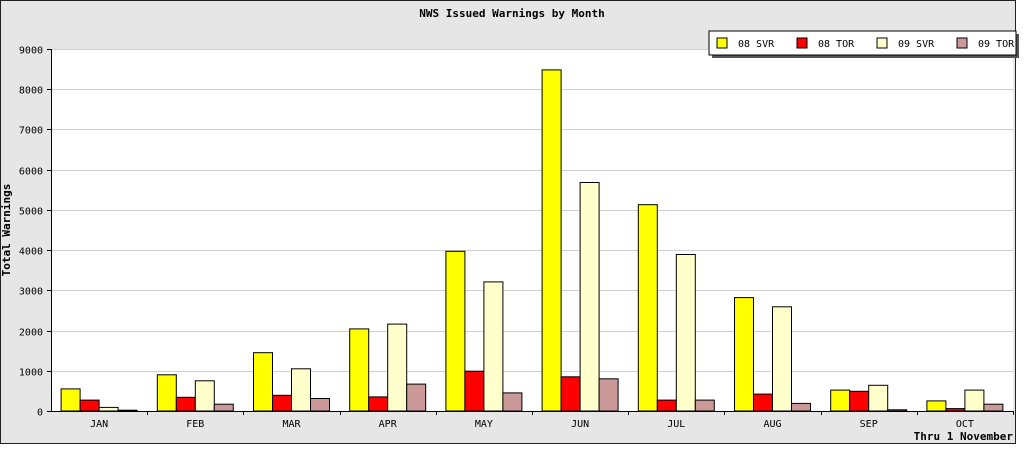 The height and width of the screenshot is (450, 1024). What do you see at coordinates (676, 424) in the screenshot?
I see `x-tick-label: JUL` at bounding box center [676, 424].